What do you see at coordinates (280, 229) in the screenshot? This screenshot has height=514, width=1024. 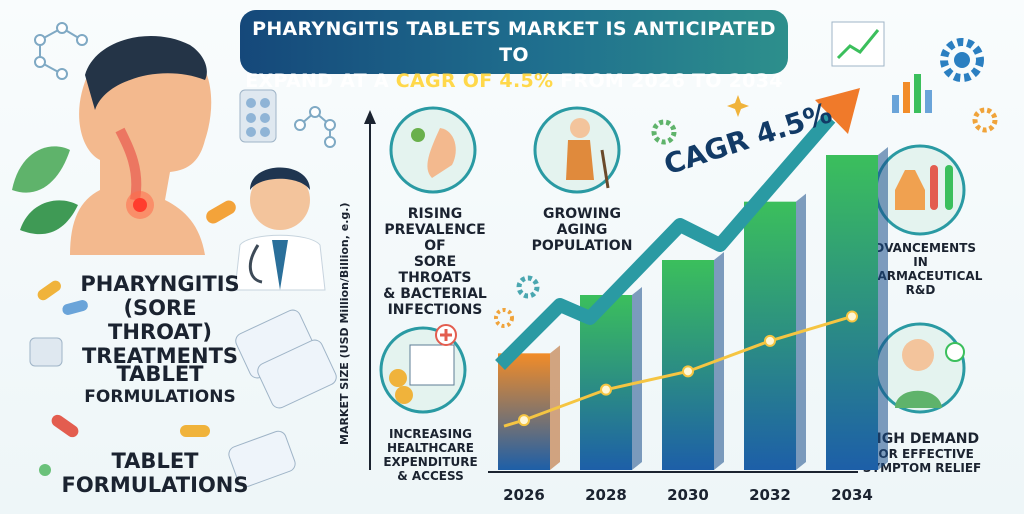 I see `doctor-icon` at bounding box center [280, 229].